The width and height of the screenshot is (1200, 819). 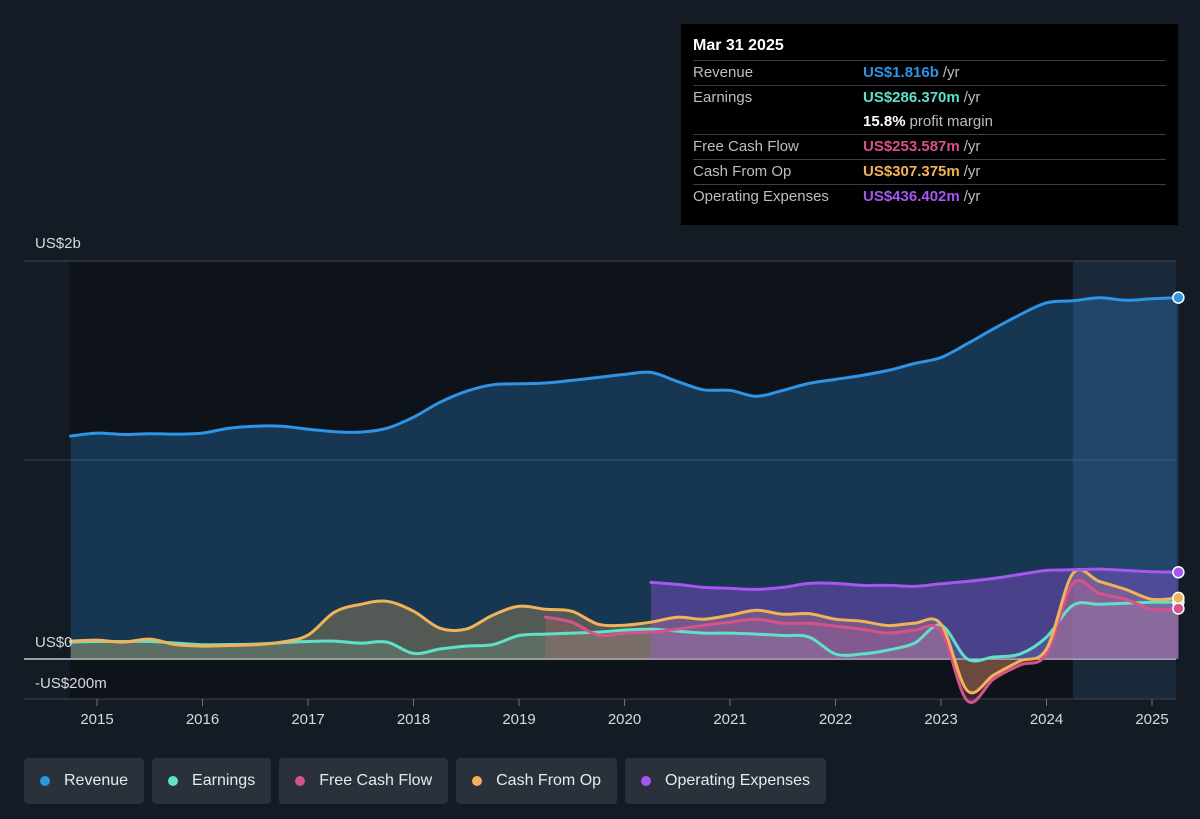 What do you see at coordinates (911, 97) in the screenshot?
I see `tooltip-row-value: US$286.370m` at bounding box center [911, 97].